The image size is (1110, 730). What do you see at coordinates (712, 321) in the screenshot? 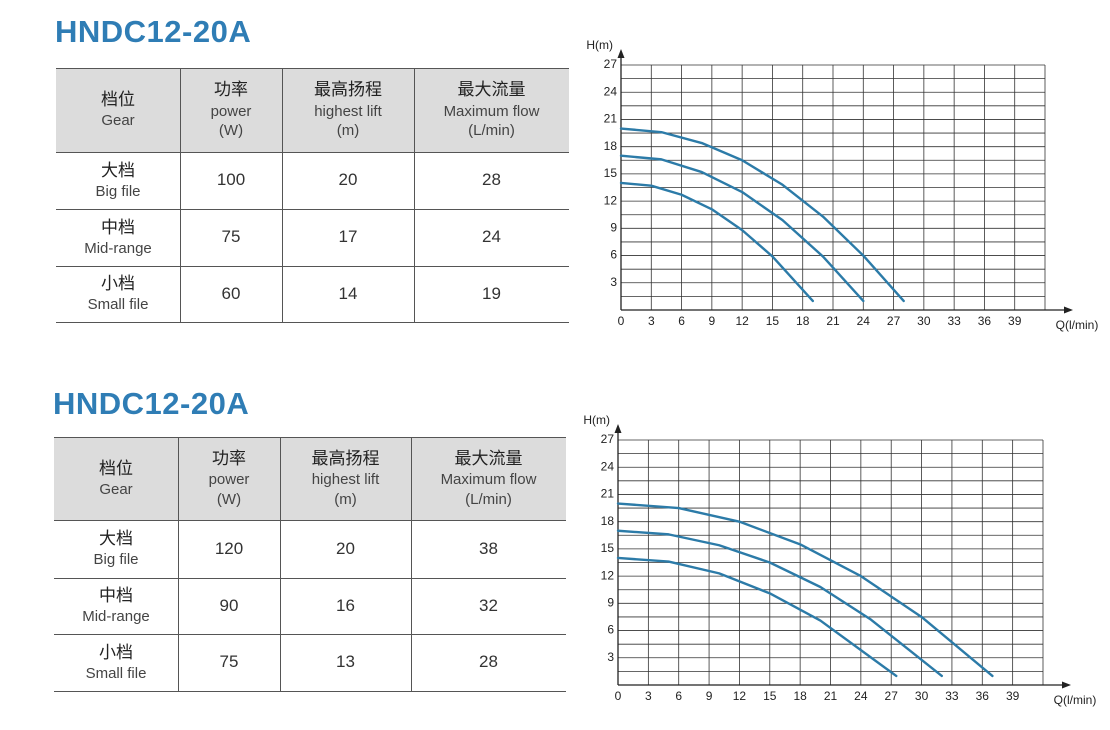
I see `x-tick-label: 9` at bounding box center [712, 321].